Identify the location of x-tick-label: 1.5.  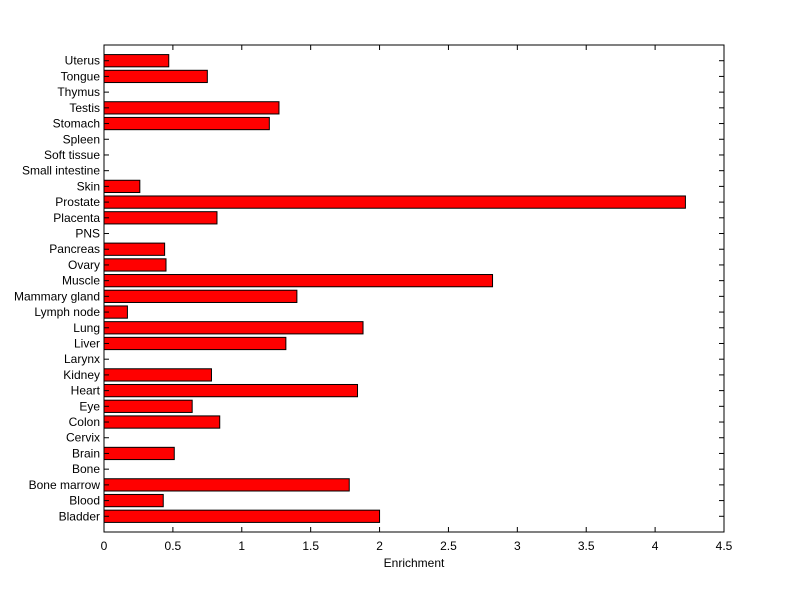
(310, 546).